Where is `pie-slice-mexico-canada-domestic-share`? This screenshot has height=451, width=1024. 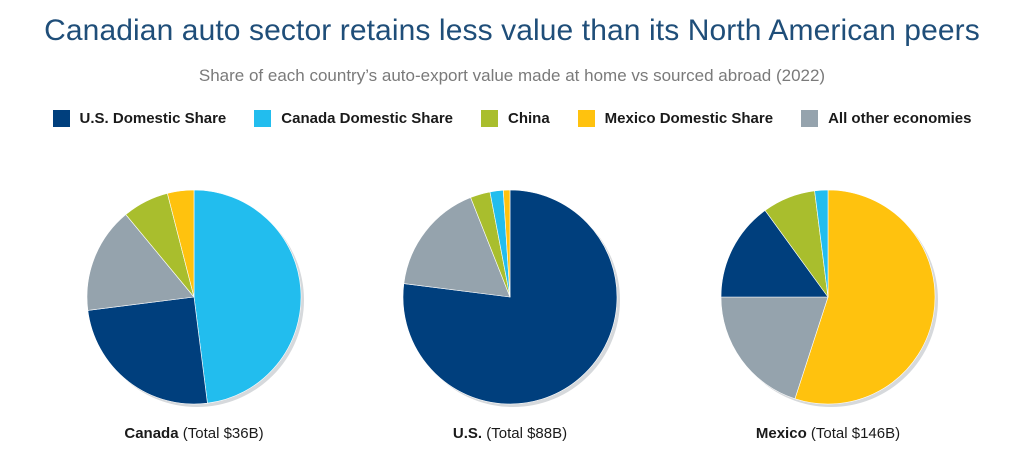
pie-slice-mexico-canada-domestic-share is located at coordinates (821, 243).